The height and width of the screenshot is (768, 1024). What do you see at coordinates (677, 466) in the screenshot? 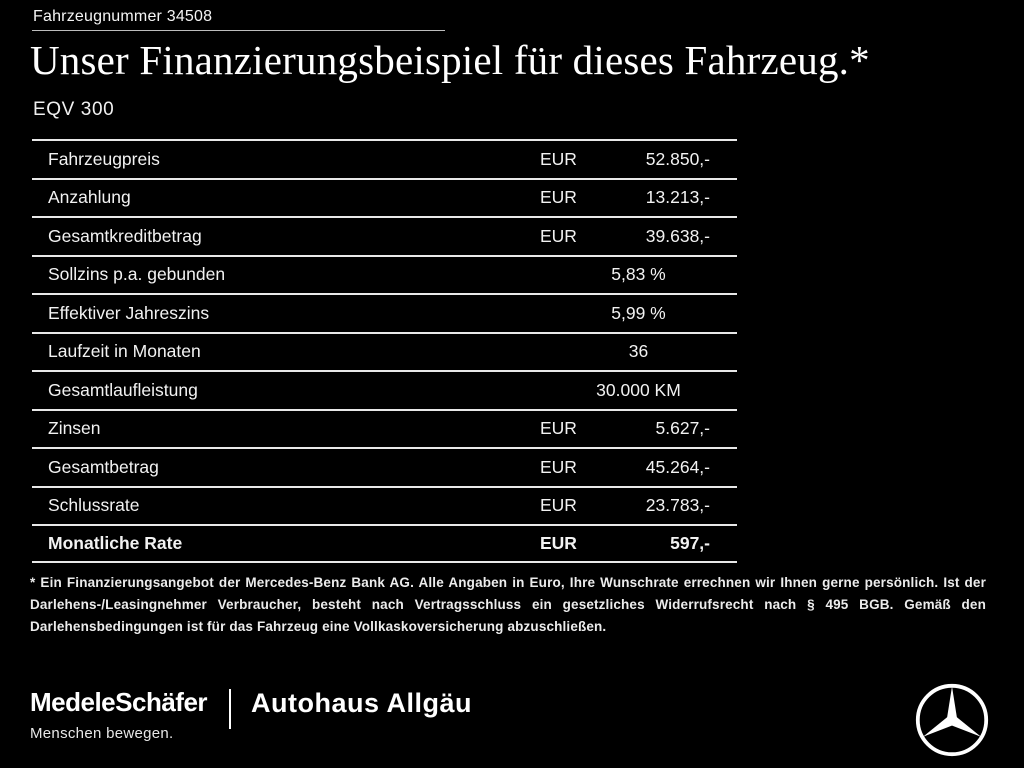
I see `row-value: 45.264,-` at bounding box center [677, 466].